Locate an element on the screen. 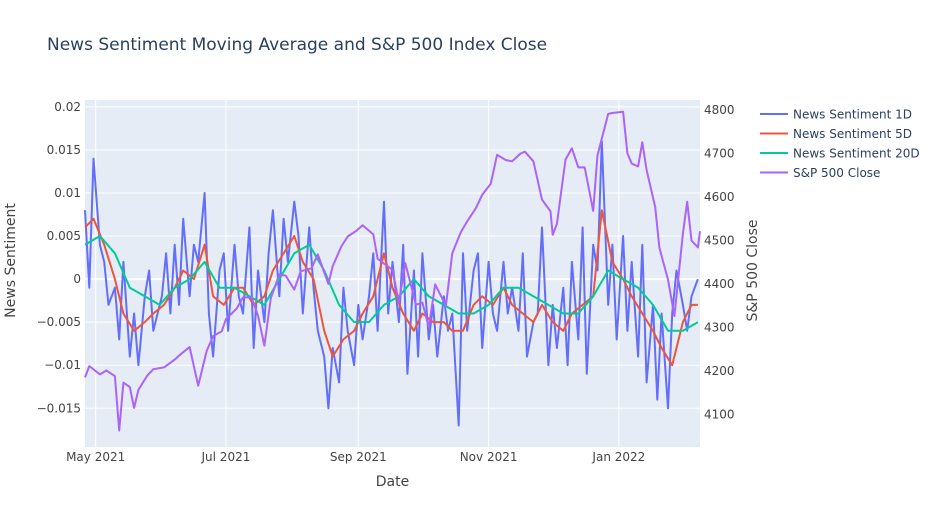 Image resolution: width=937 pixels, height=529 pixels. legend-item: News Sentiment 5D is located at coordinates (836, 134).